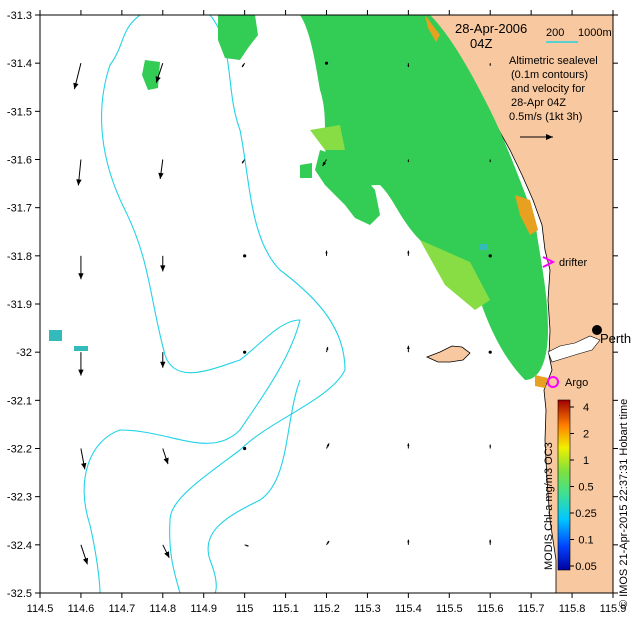 The width and height of the screenshot is (640, 630). What do you see at coordinates (408, 609) in the screenshot?
I see `x-tick-label: 115.4` at bounding box center [408, 609].